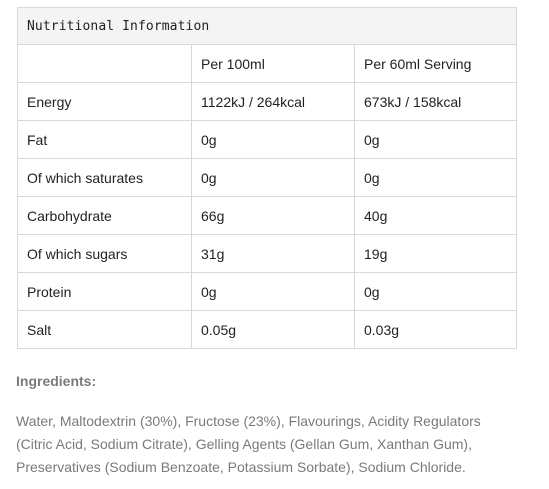 This screenshot has height=489, width=549. I want to click on table-row-fat: Fat 0g 0g, so click(267, 139).